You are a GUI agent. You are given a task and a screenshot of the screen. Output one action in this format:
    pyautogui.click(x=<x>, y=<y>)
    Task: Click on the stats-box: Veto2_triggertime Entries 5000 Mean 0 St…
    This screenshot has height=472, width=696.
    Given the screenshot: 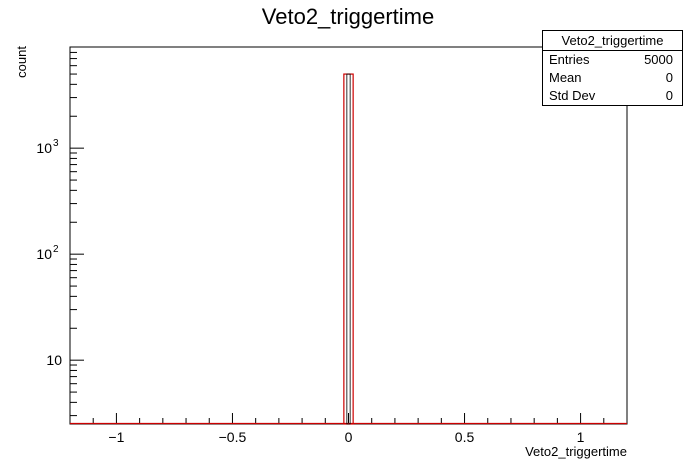 What is the action you would take?
    pyautogui.click(x=612, y=68)
    